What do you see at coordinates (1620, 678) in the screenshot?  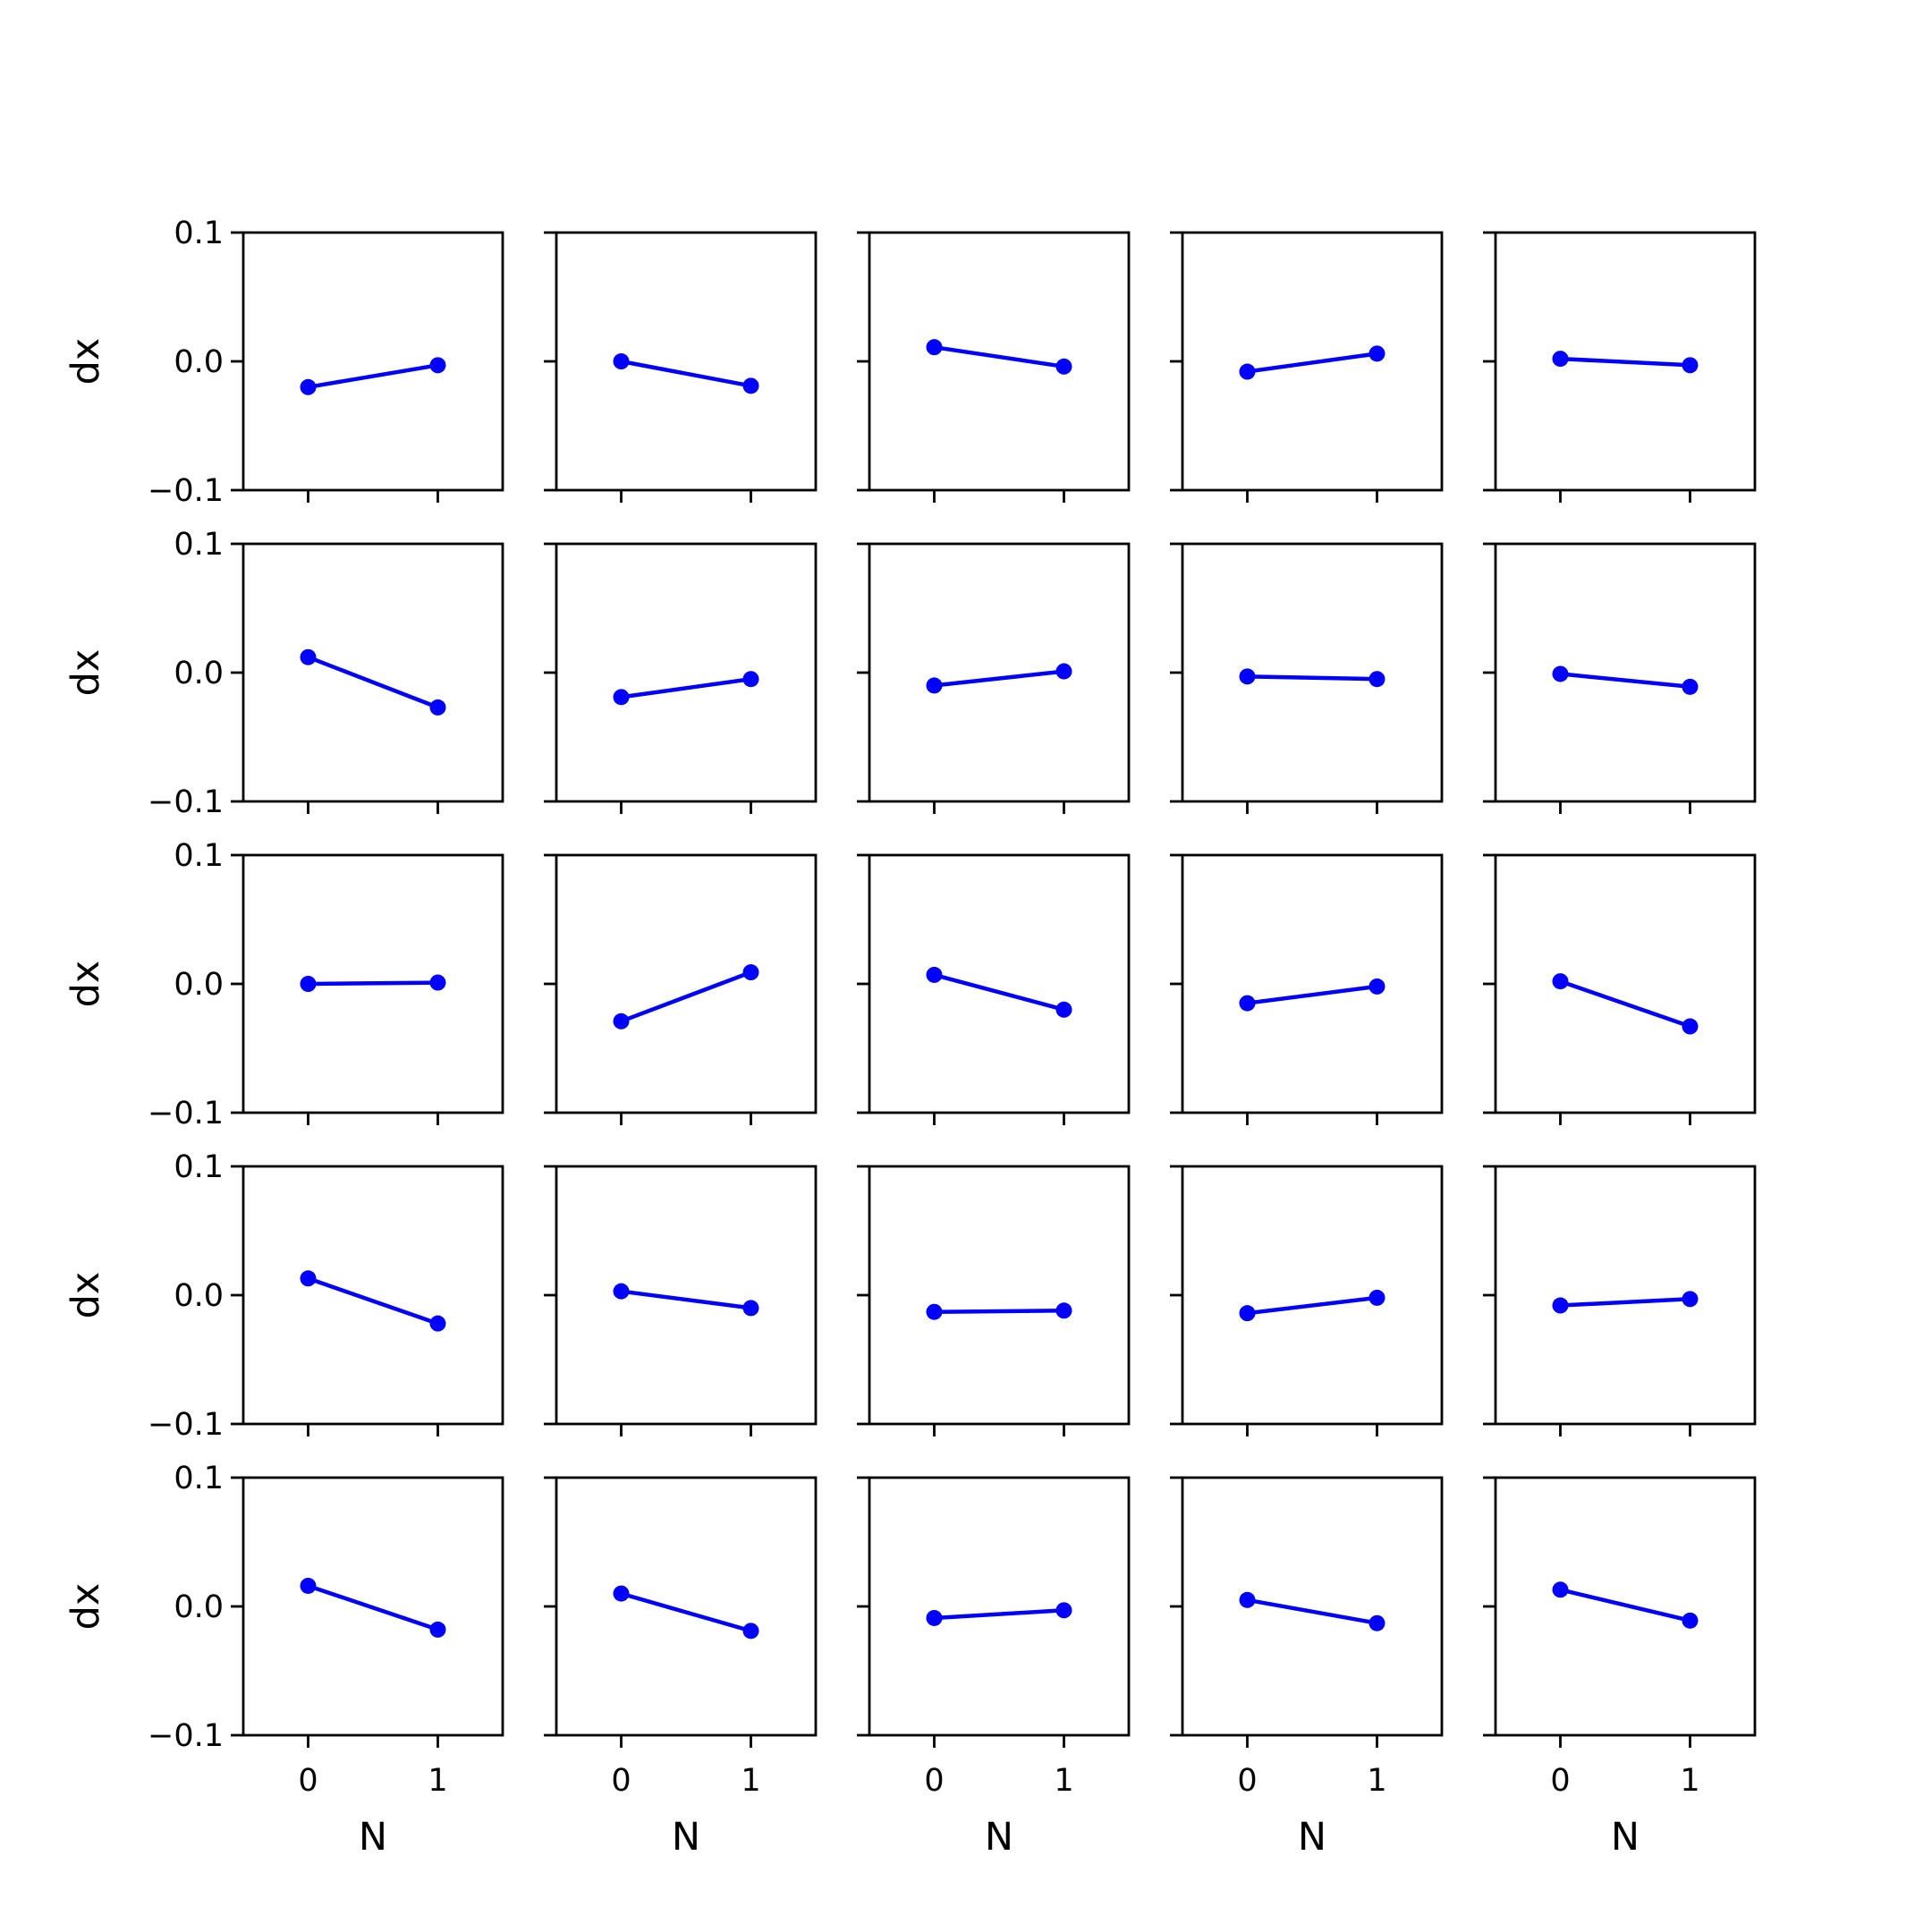 I see `subplot-r2-c5` at bounding box center [1620, 678].